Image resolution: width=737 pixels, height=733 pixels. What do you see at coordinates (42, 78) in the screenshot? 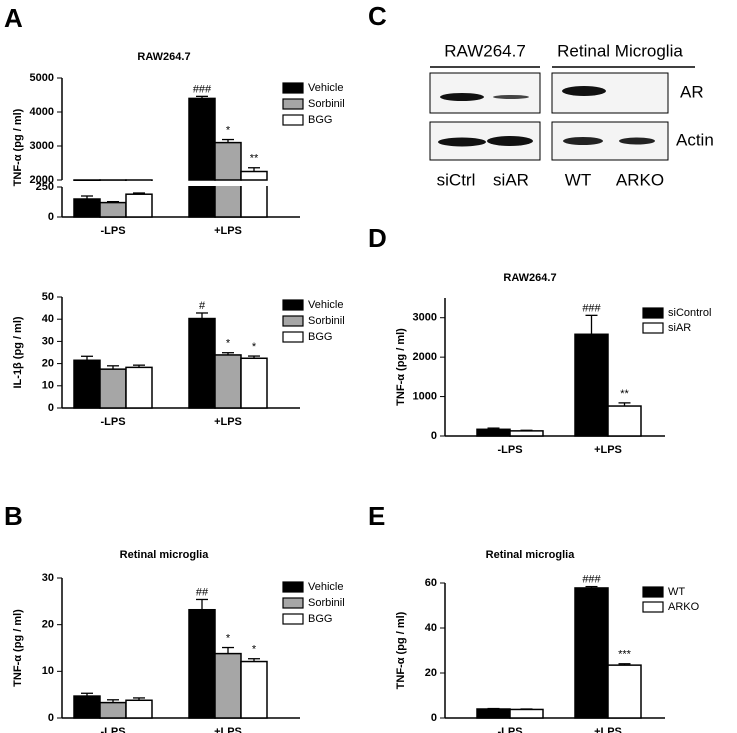
I see `y-tick-label: 5000` at bounding box center [42, 78].